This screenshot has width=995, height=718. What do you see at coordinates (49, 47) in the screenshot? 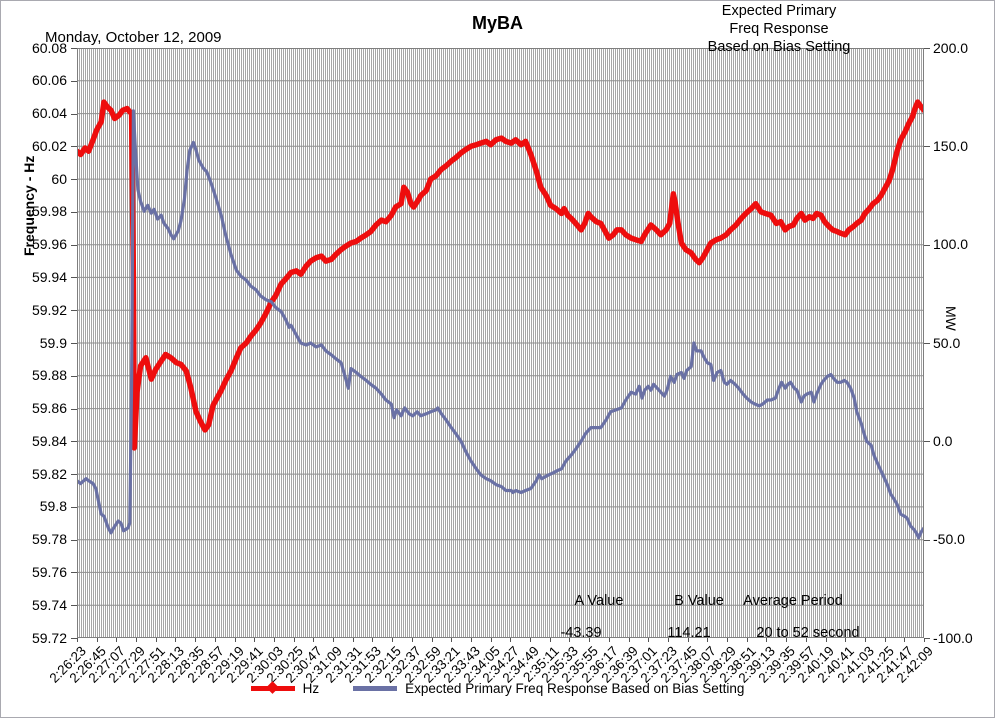
I see `y-left-tick-label: 60.08` at bounding box center [49, 47].